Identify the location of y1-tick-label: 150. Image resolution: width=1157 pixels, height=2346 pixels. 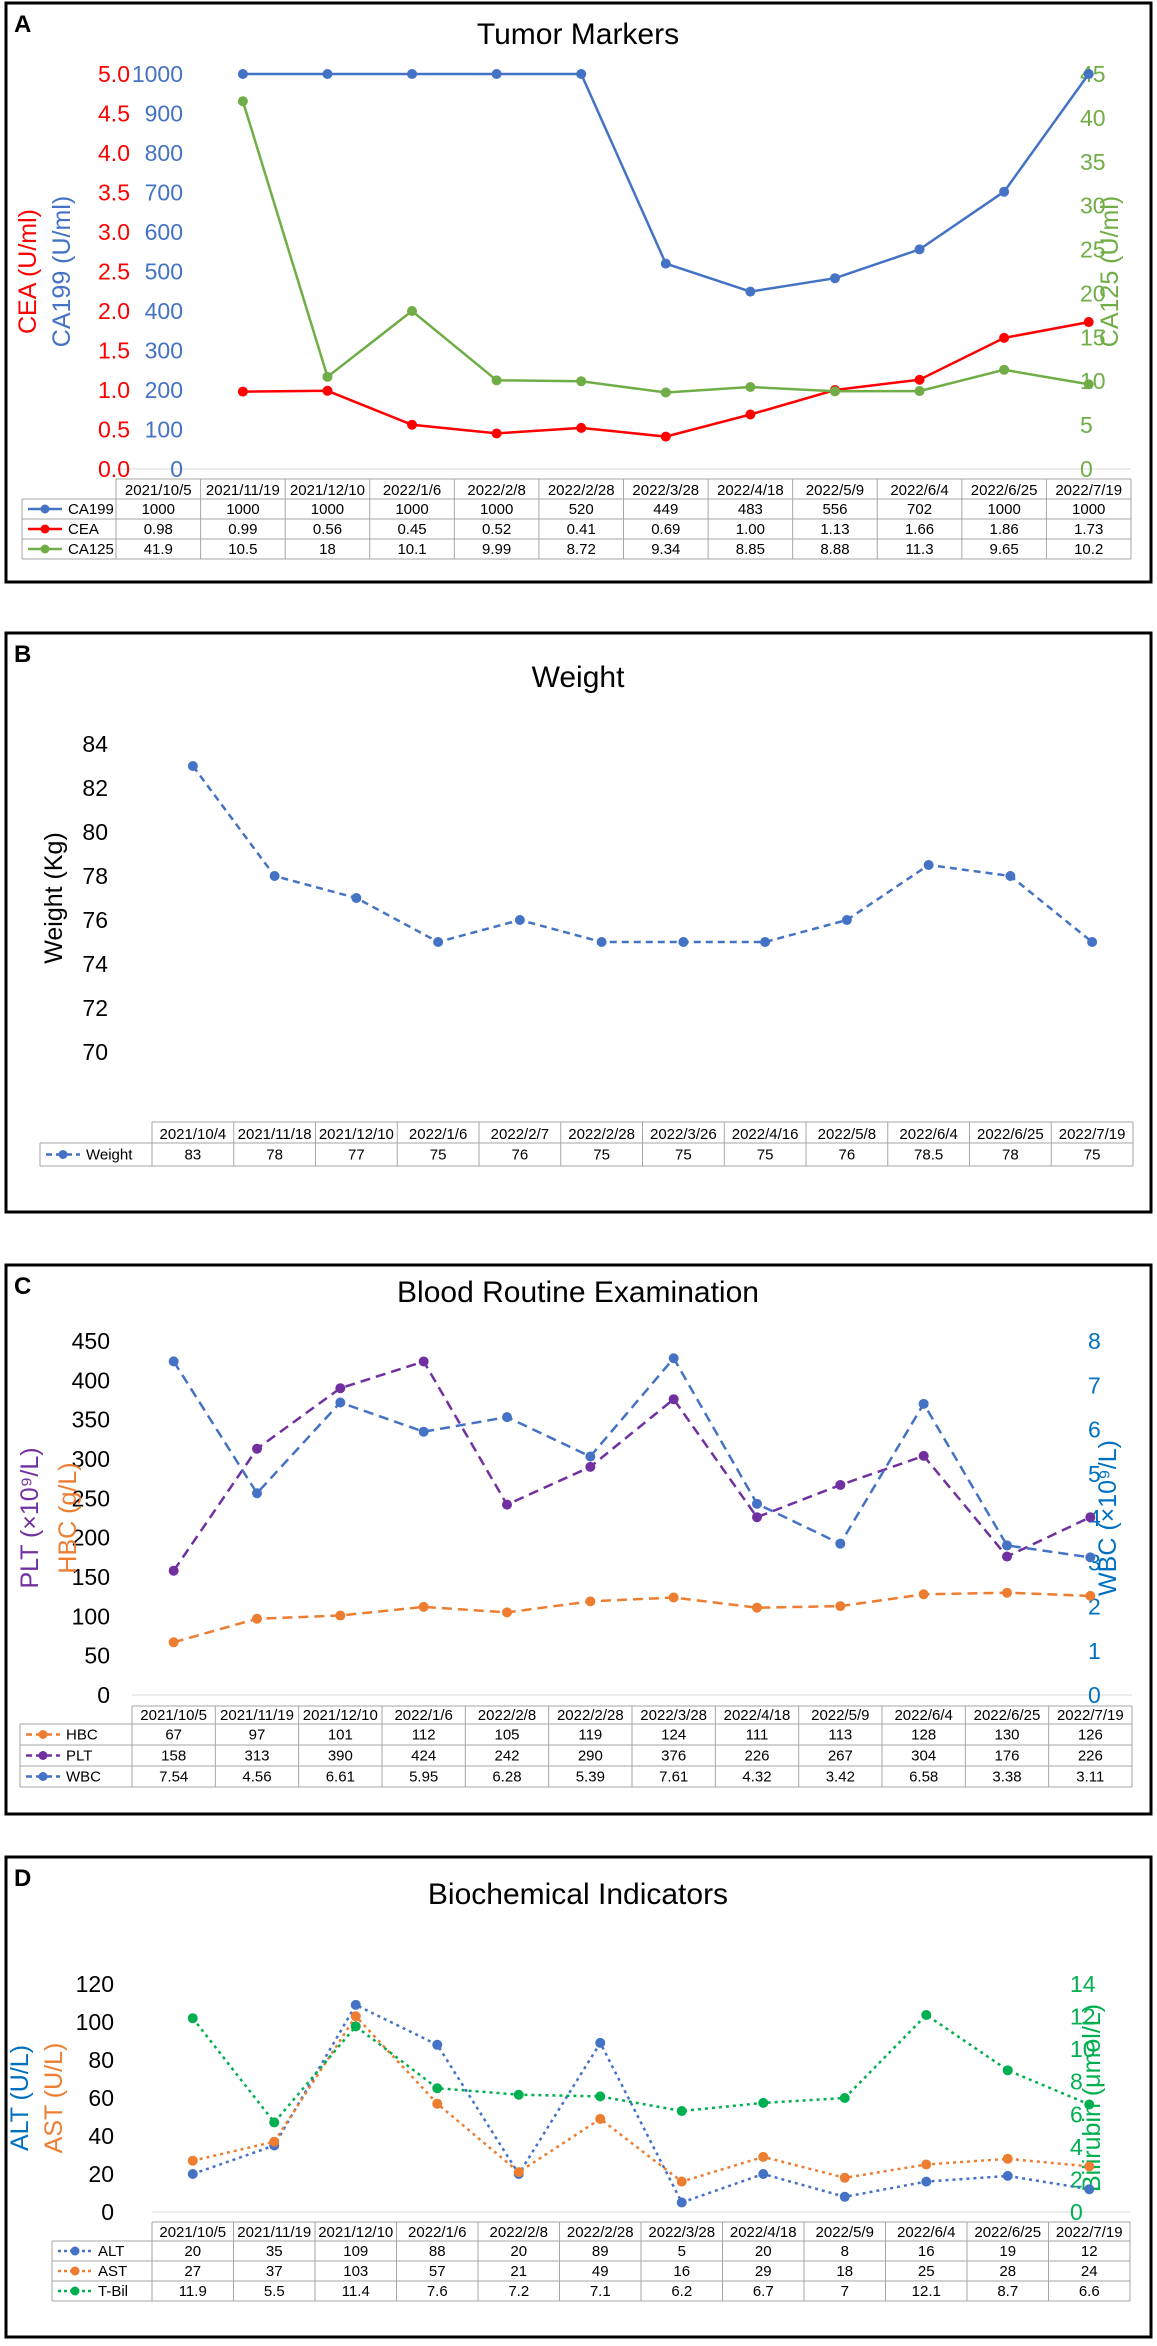
(91, 1577).